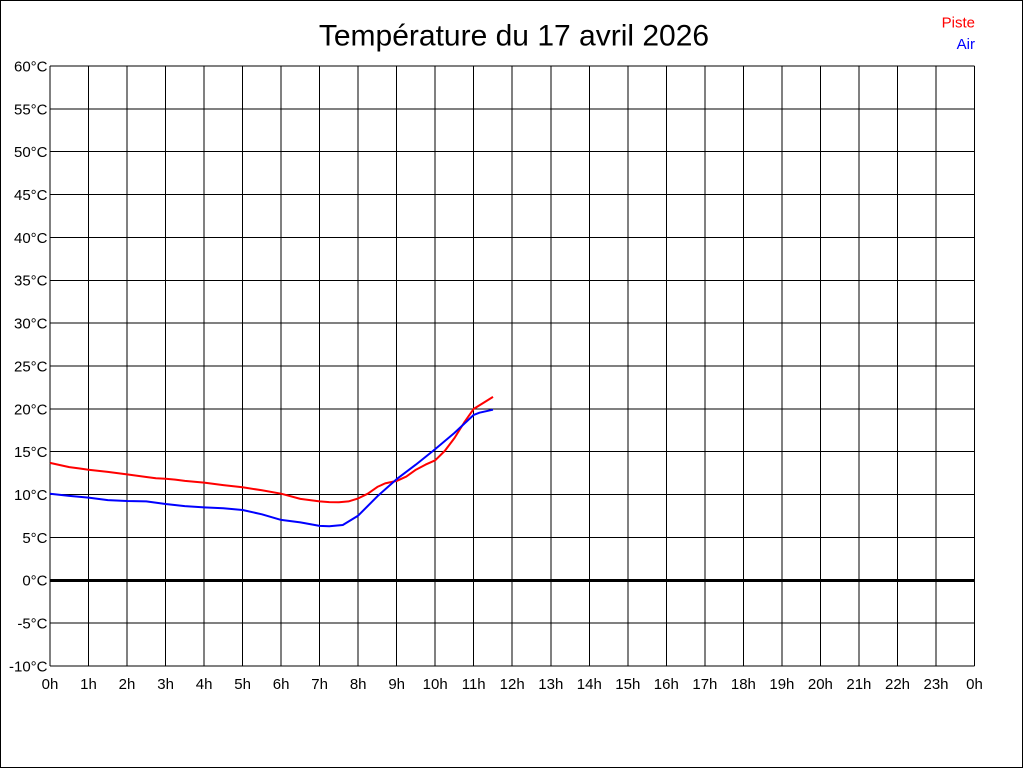 The width and height of the screenshot is (1024, 768). What do you see at coordinates (589, 684) in the screenshot?
I see `svg-text: 14h` at bounding box center [589, 684].